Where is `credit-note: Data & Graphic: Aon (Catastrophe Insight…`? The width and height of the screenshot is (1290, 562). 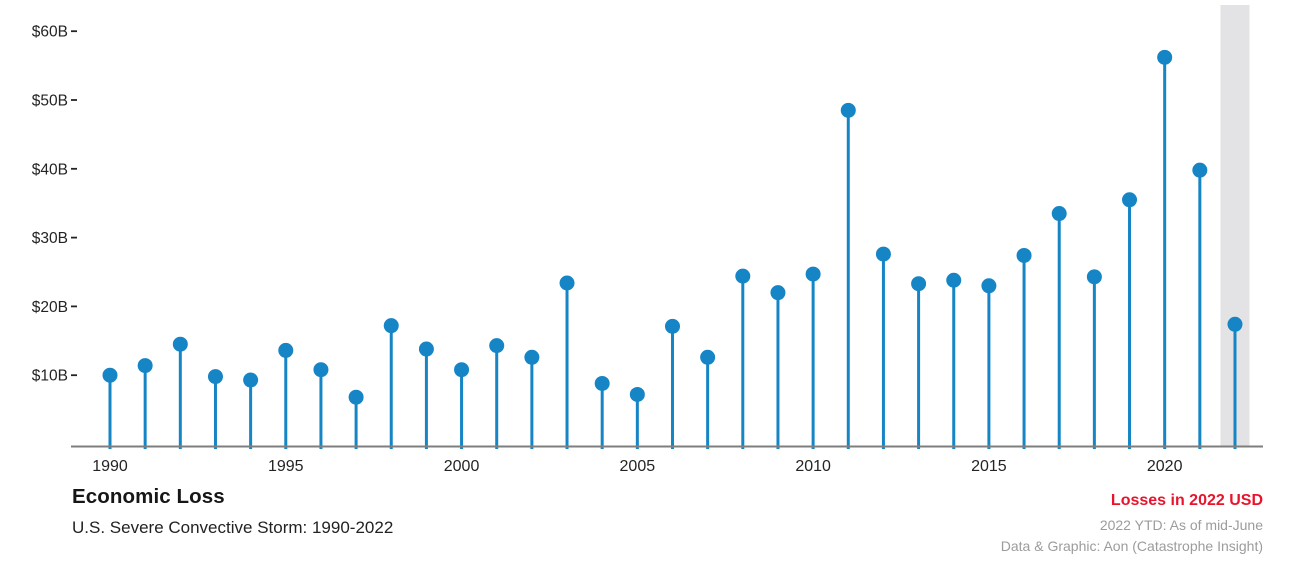
credit-note: Data & Graphic: Aon (Catastrophe Insight… is located at coordinates (1131, 545).